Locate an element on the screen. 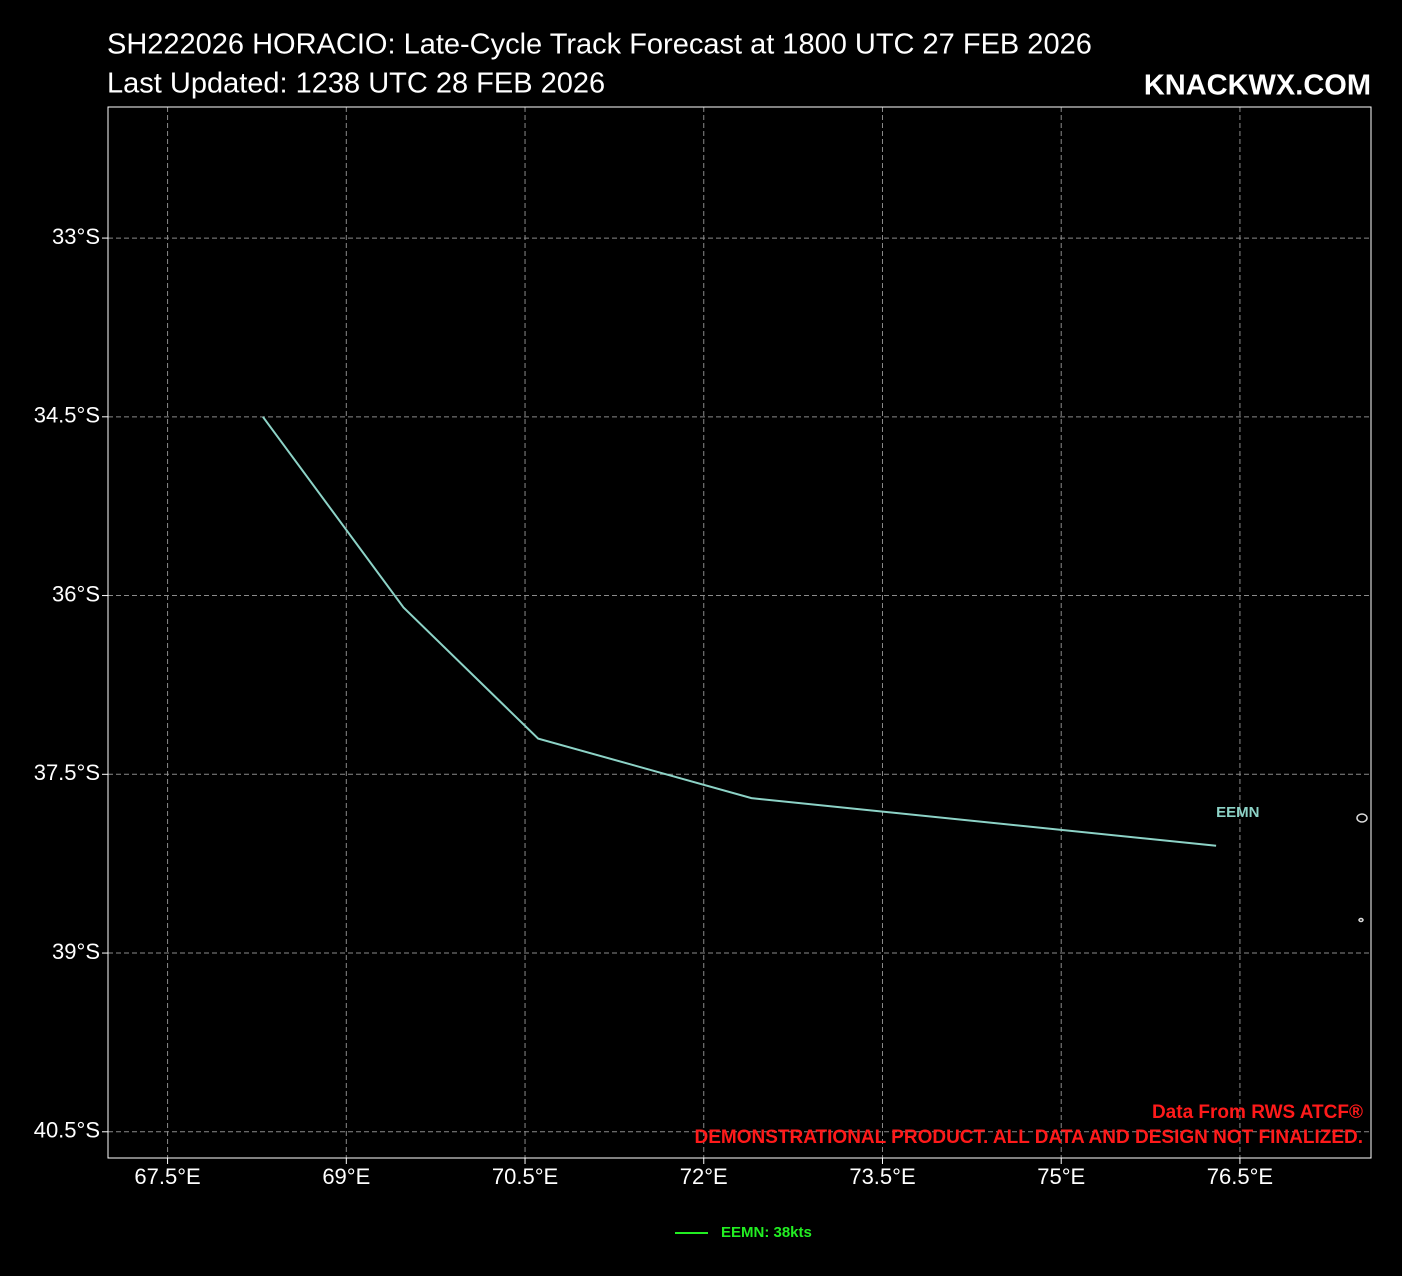 The width and height of the screenshot is (1402, 1276). x-tick-label: 69°E is located at coordinates (346, 1176).